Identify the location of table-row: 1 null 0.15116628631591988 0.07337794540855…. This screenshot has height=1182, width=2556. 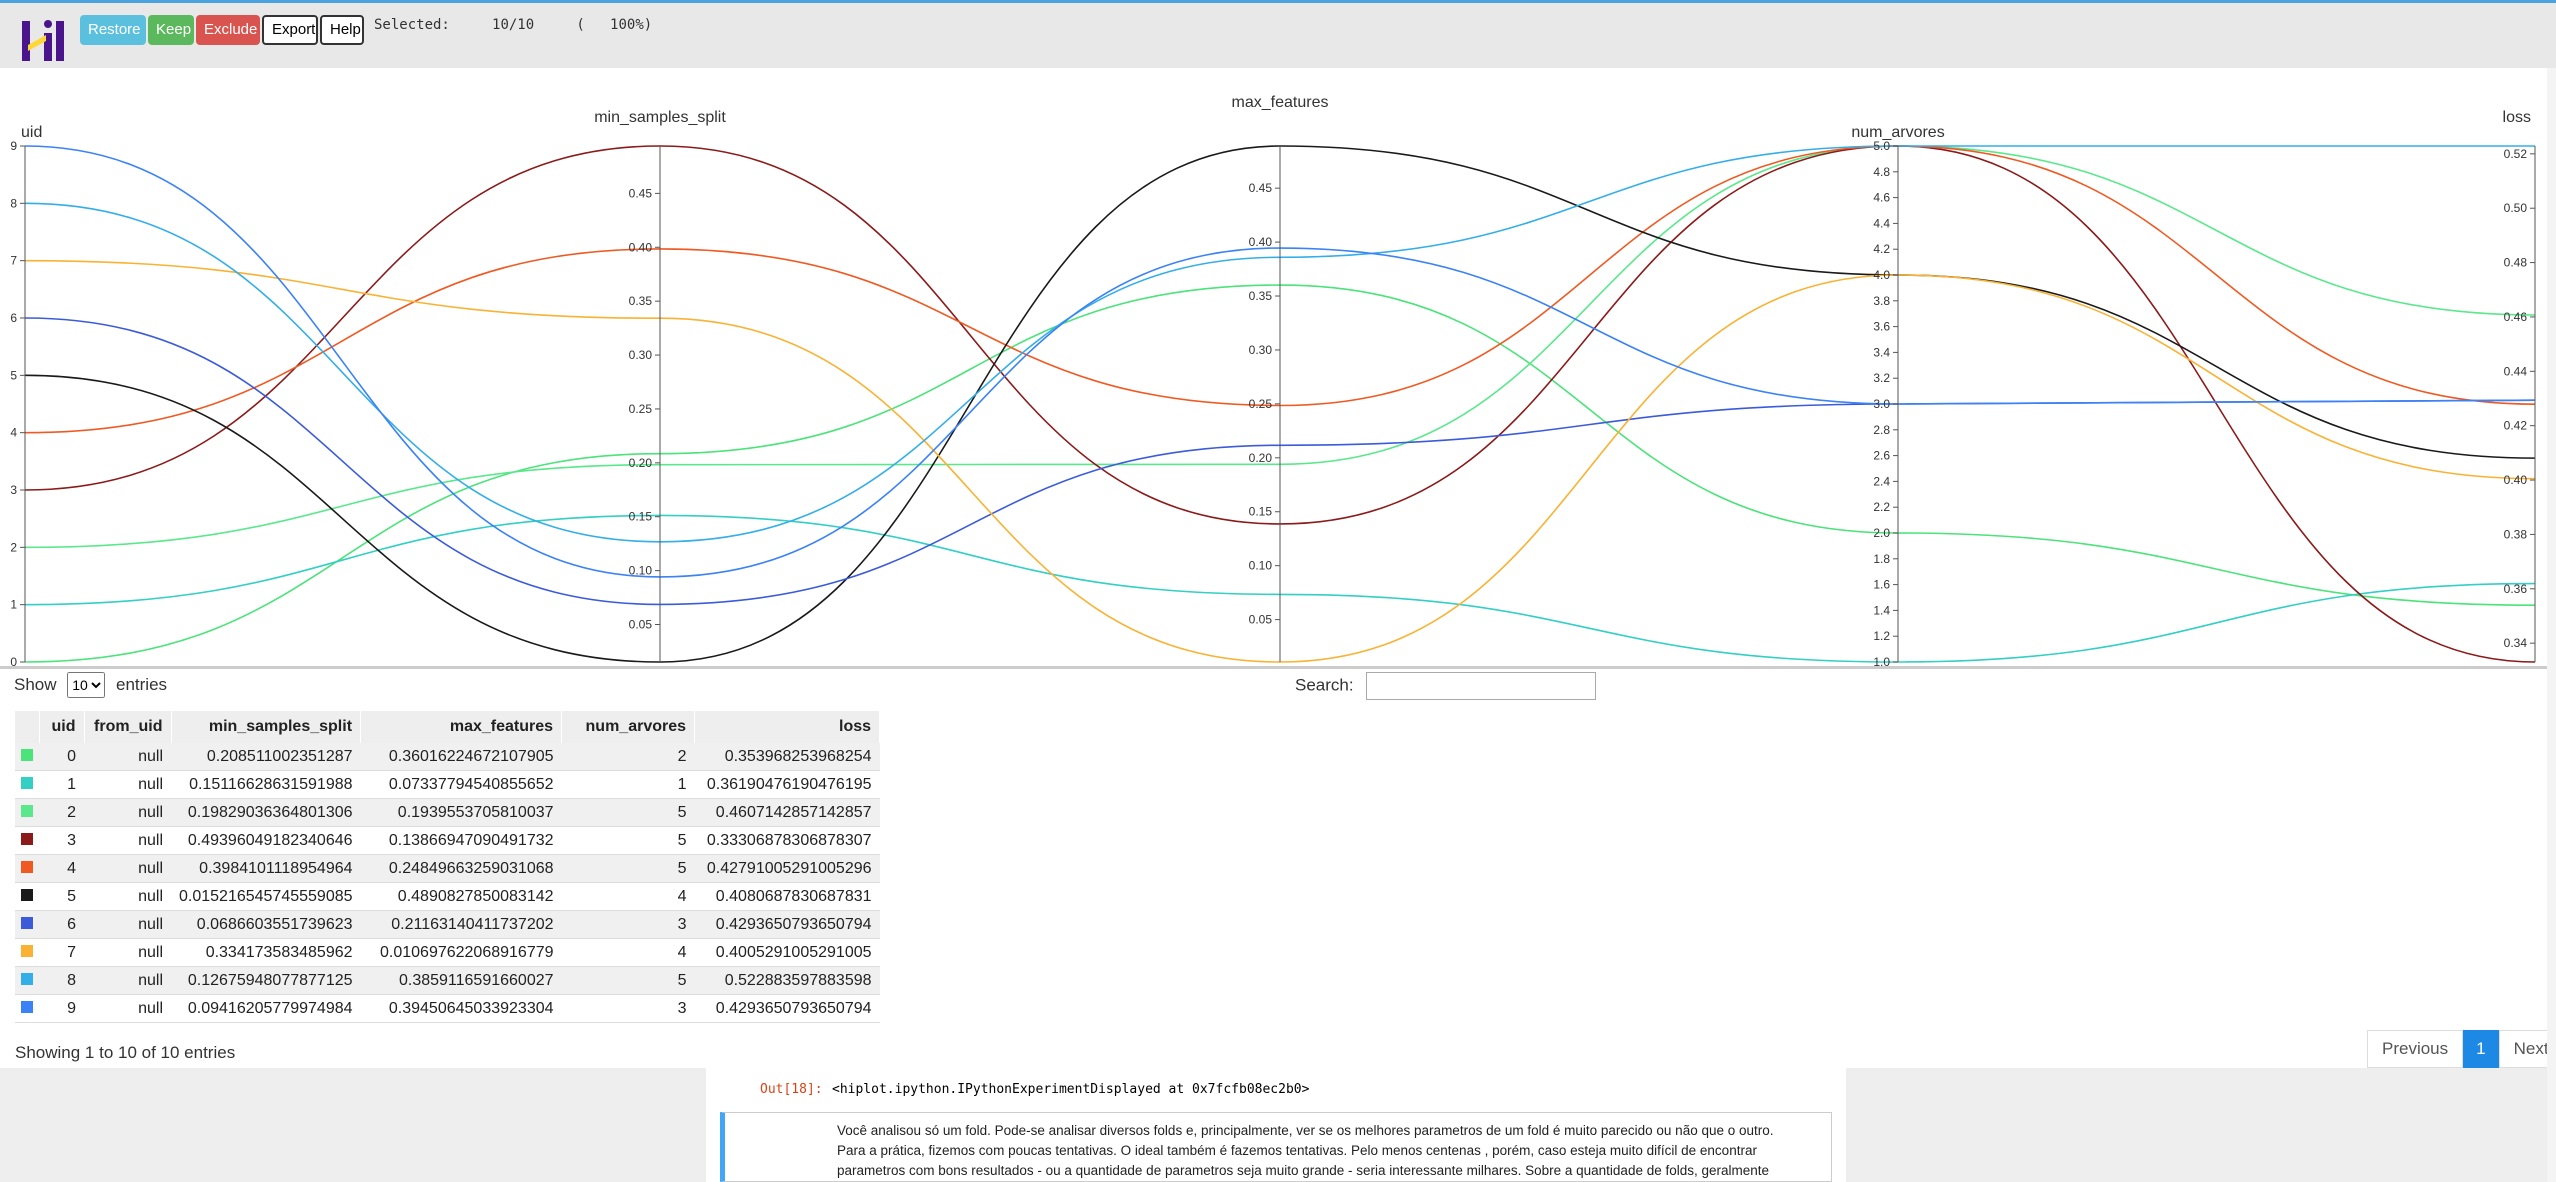
(447, 784).